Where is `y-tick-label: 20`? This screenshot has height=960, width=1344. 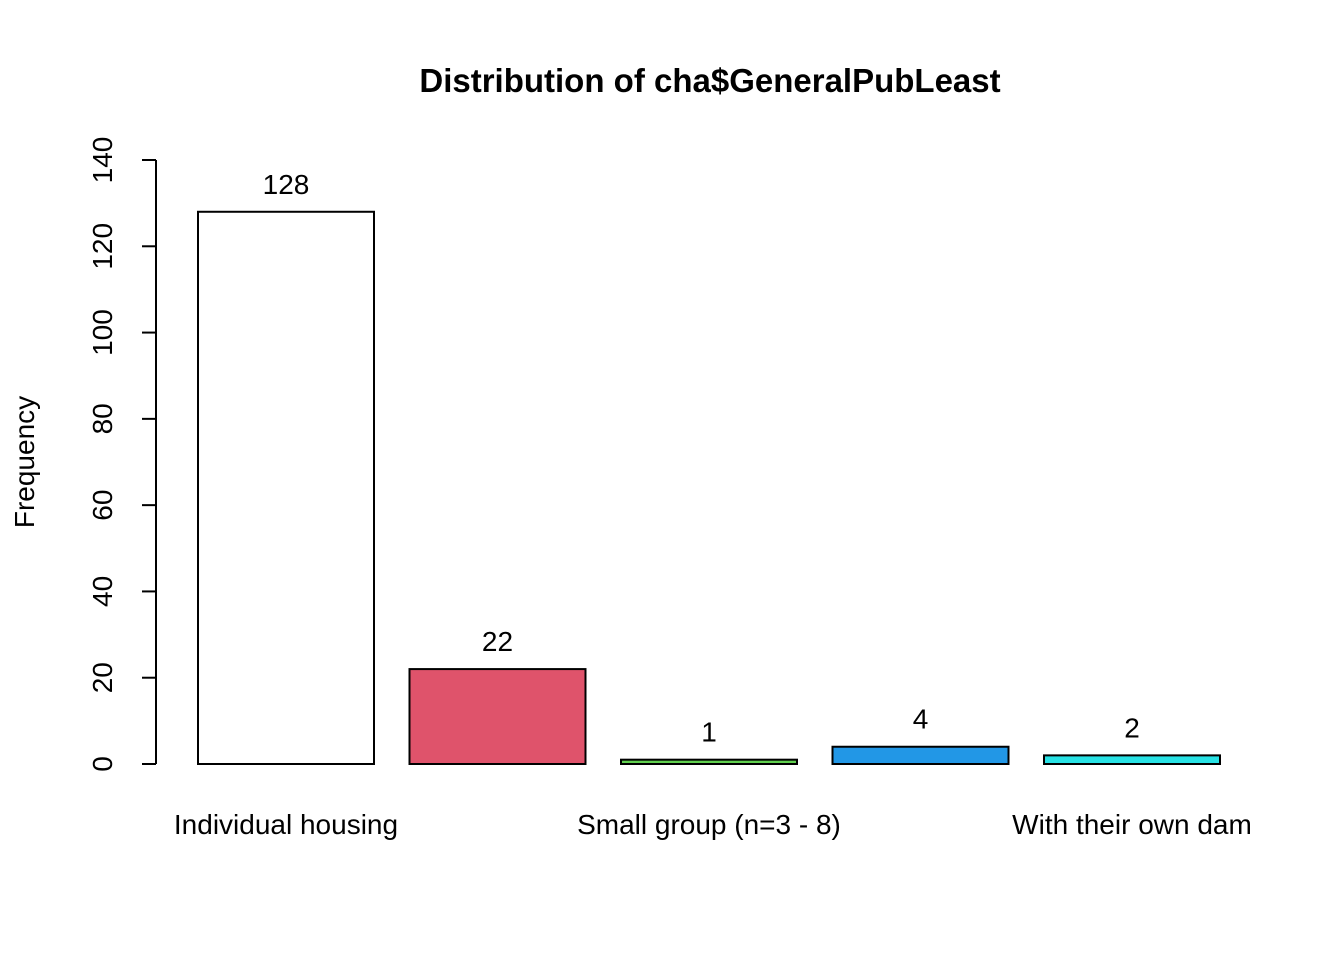
y-tick-label: 20 is located at coordinates (102, 677).